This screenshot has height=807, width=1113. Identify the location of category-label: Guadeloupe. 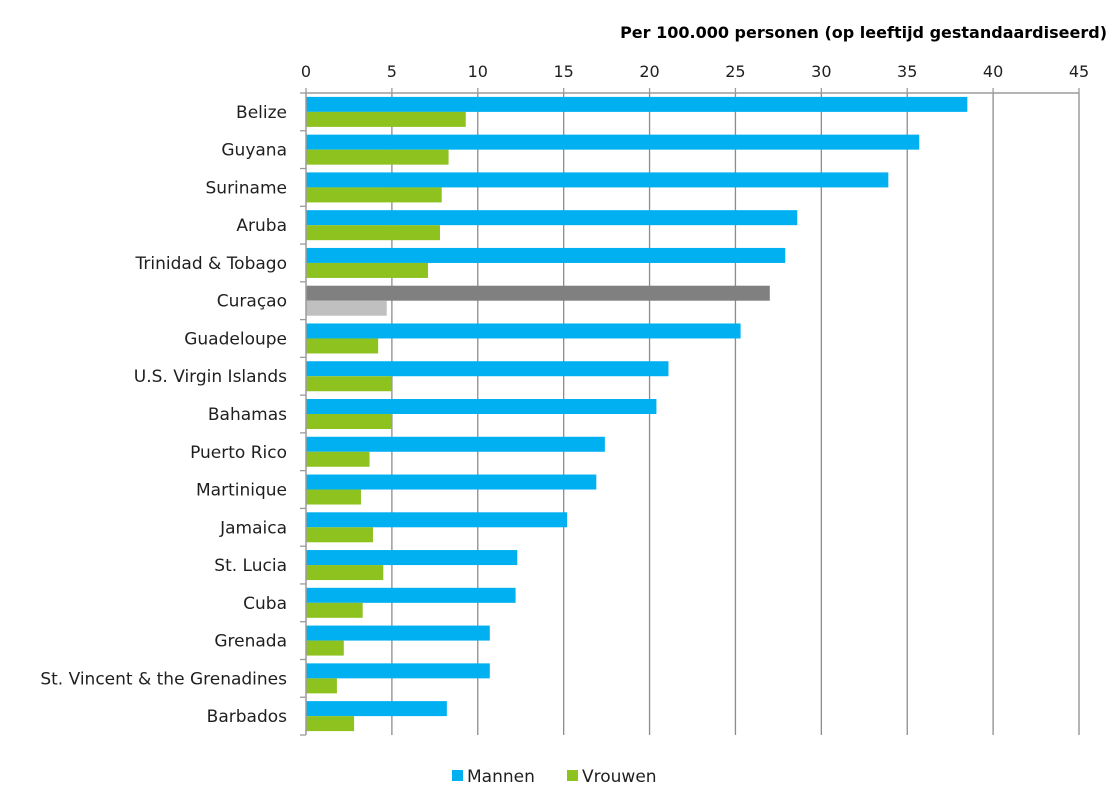
(235, 339).